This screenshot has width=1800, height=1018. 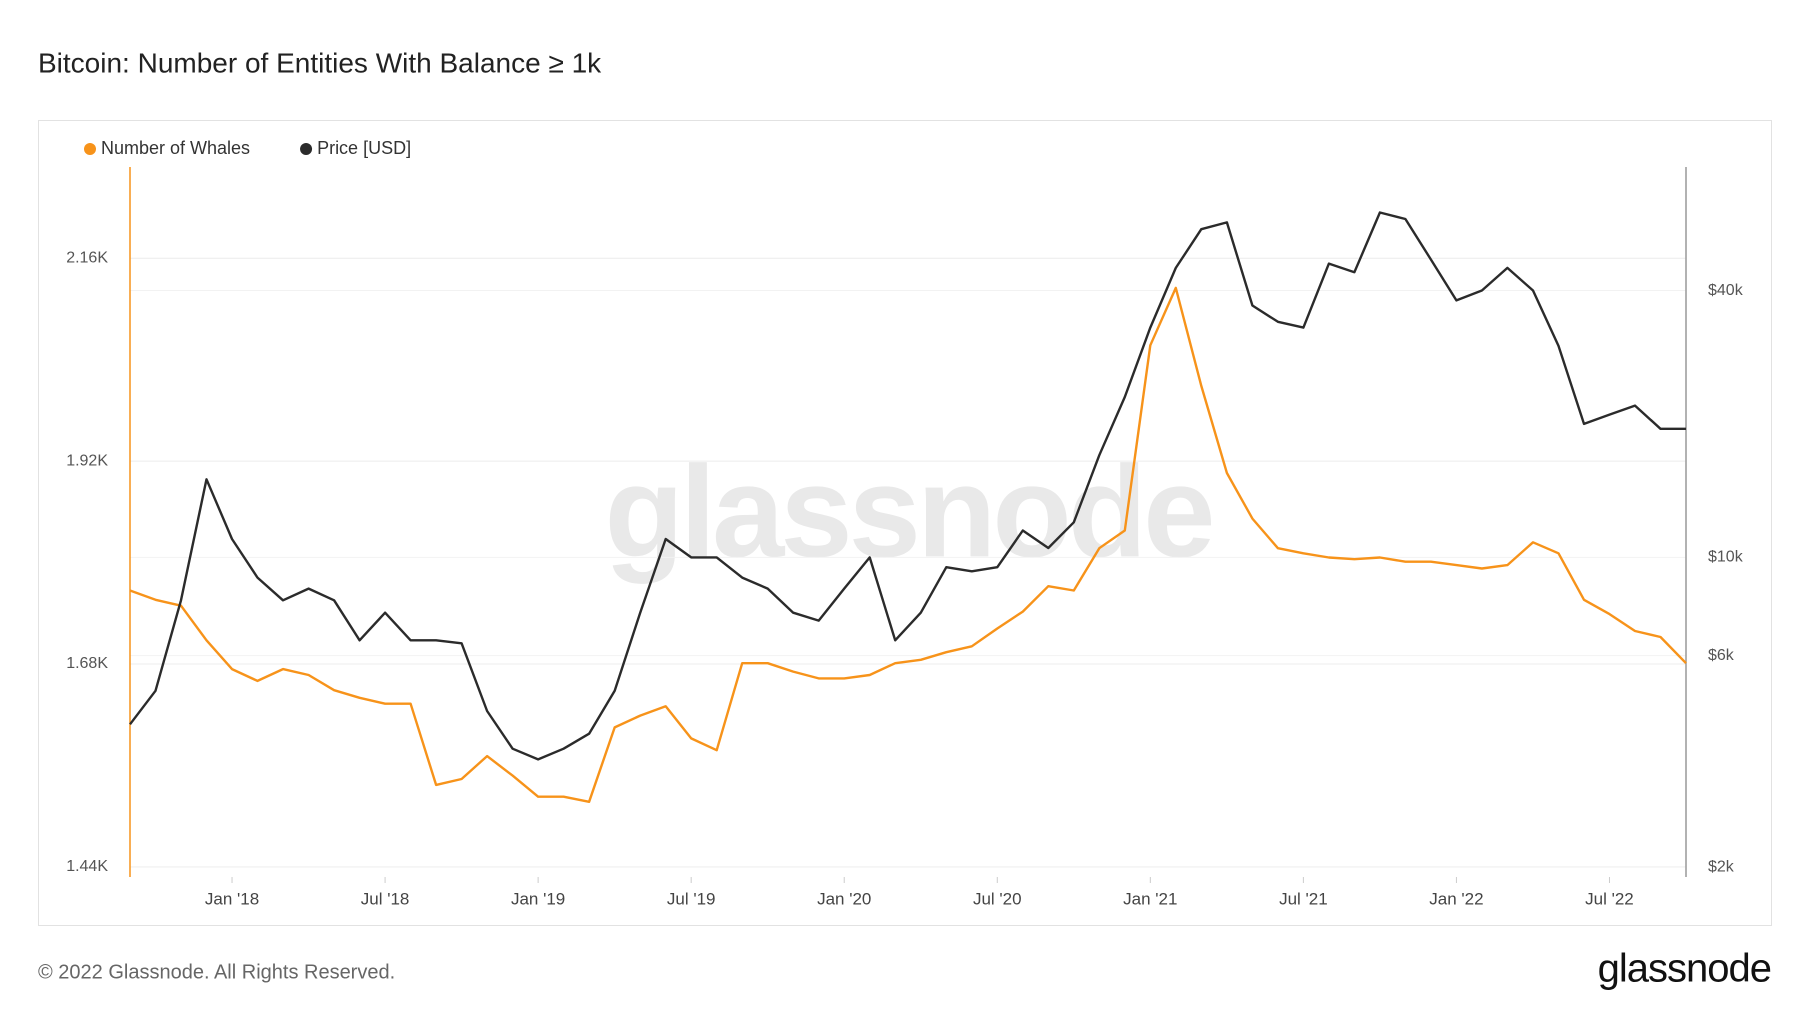 What do you see at coordinates (385, 898) in the screenshot?
I see `x-tick-label: Jul '18` at bounding box center [385, 898].